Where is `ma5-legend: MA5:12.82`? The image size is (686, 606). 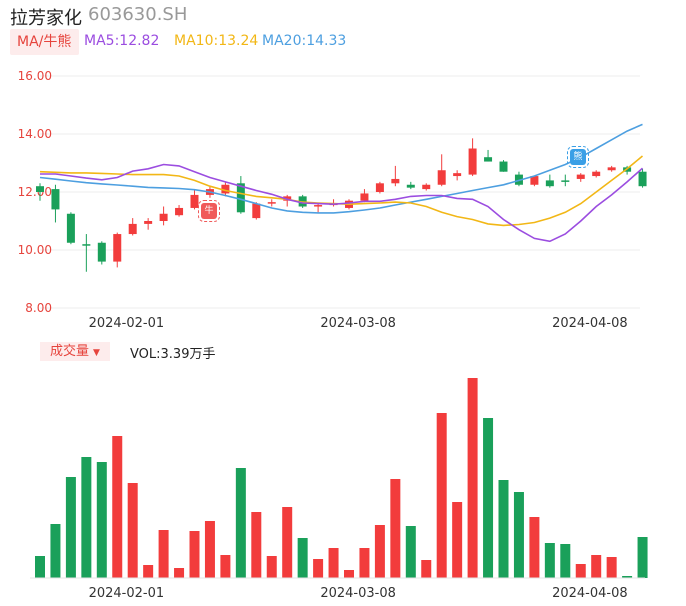 ma5-legend: MA5:12.82 is located at coordinates (122, 41).